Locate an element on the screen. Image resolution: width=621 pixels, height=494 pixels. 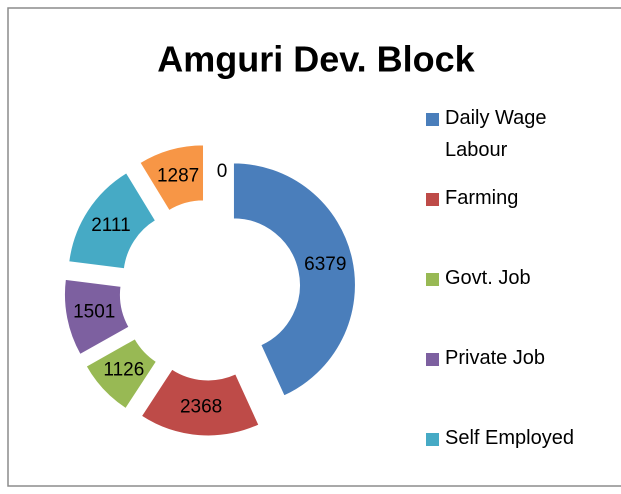
legend-item: Self Employed is located at coordinates (510, 440).